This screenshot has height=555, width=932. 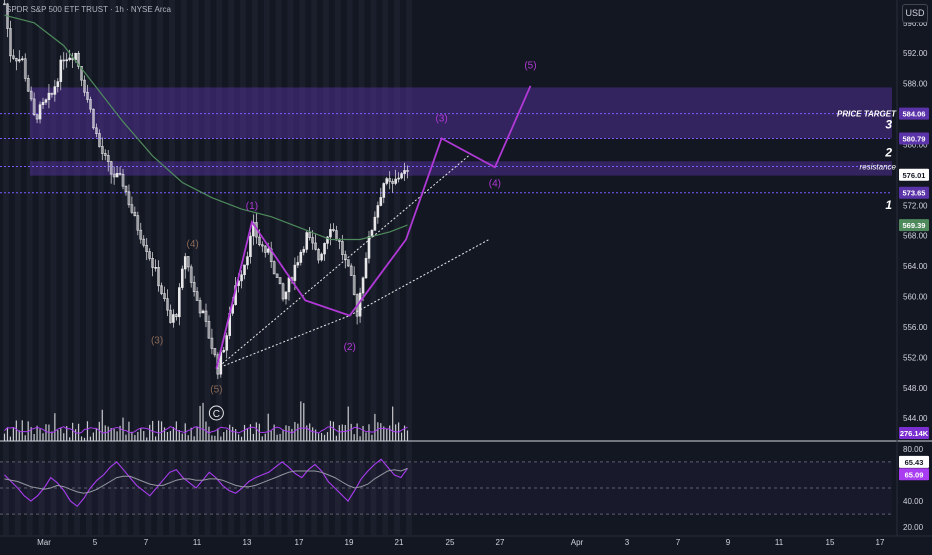 I want to click on price-badge-label: 276.14K, so click(x=914, y=433).